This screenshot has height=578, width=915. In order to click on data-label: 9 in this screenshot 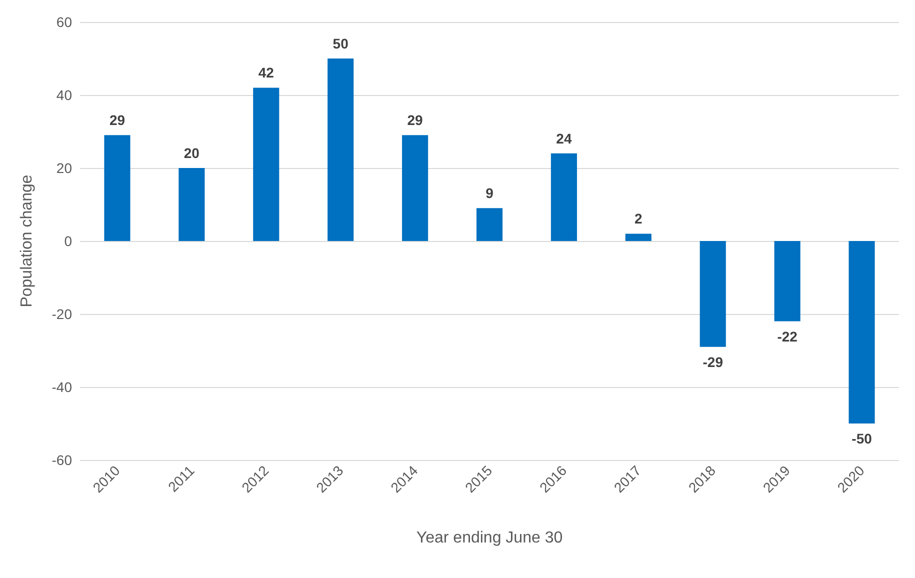, I will do `click(490, 193)`.